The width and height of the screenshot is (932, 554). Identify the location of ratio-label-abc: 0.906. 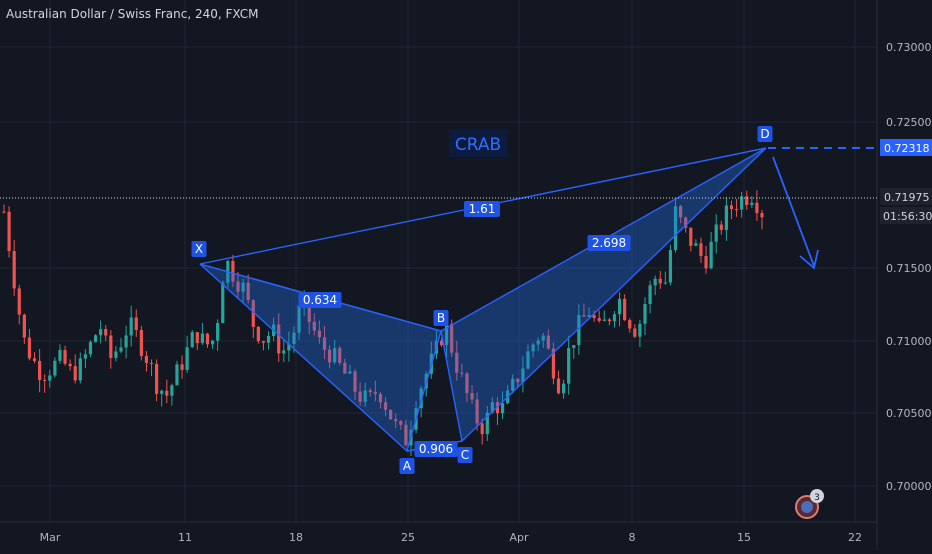
(436, 449).